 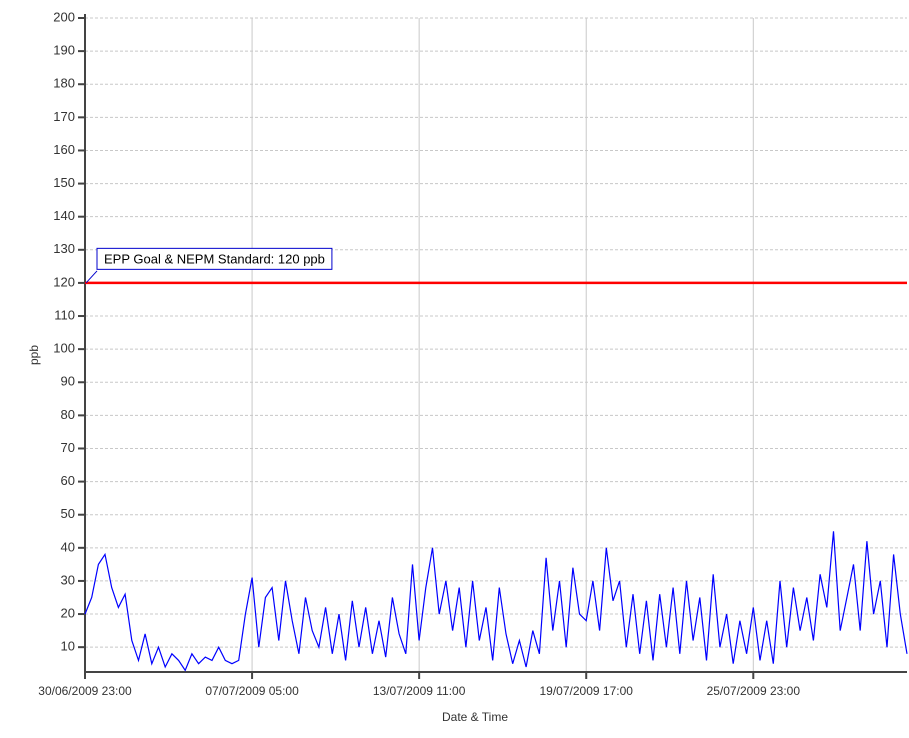 What do you see at coordinates (754, 691) in the screenshot?
I see `x-tick-label: 25/07/2009 23:00` at bounding box center [754, 691].